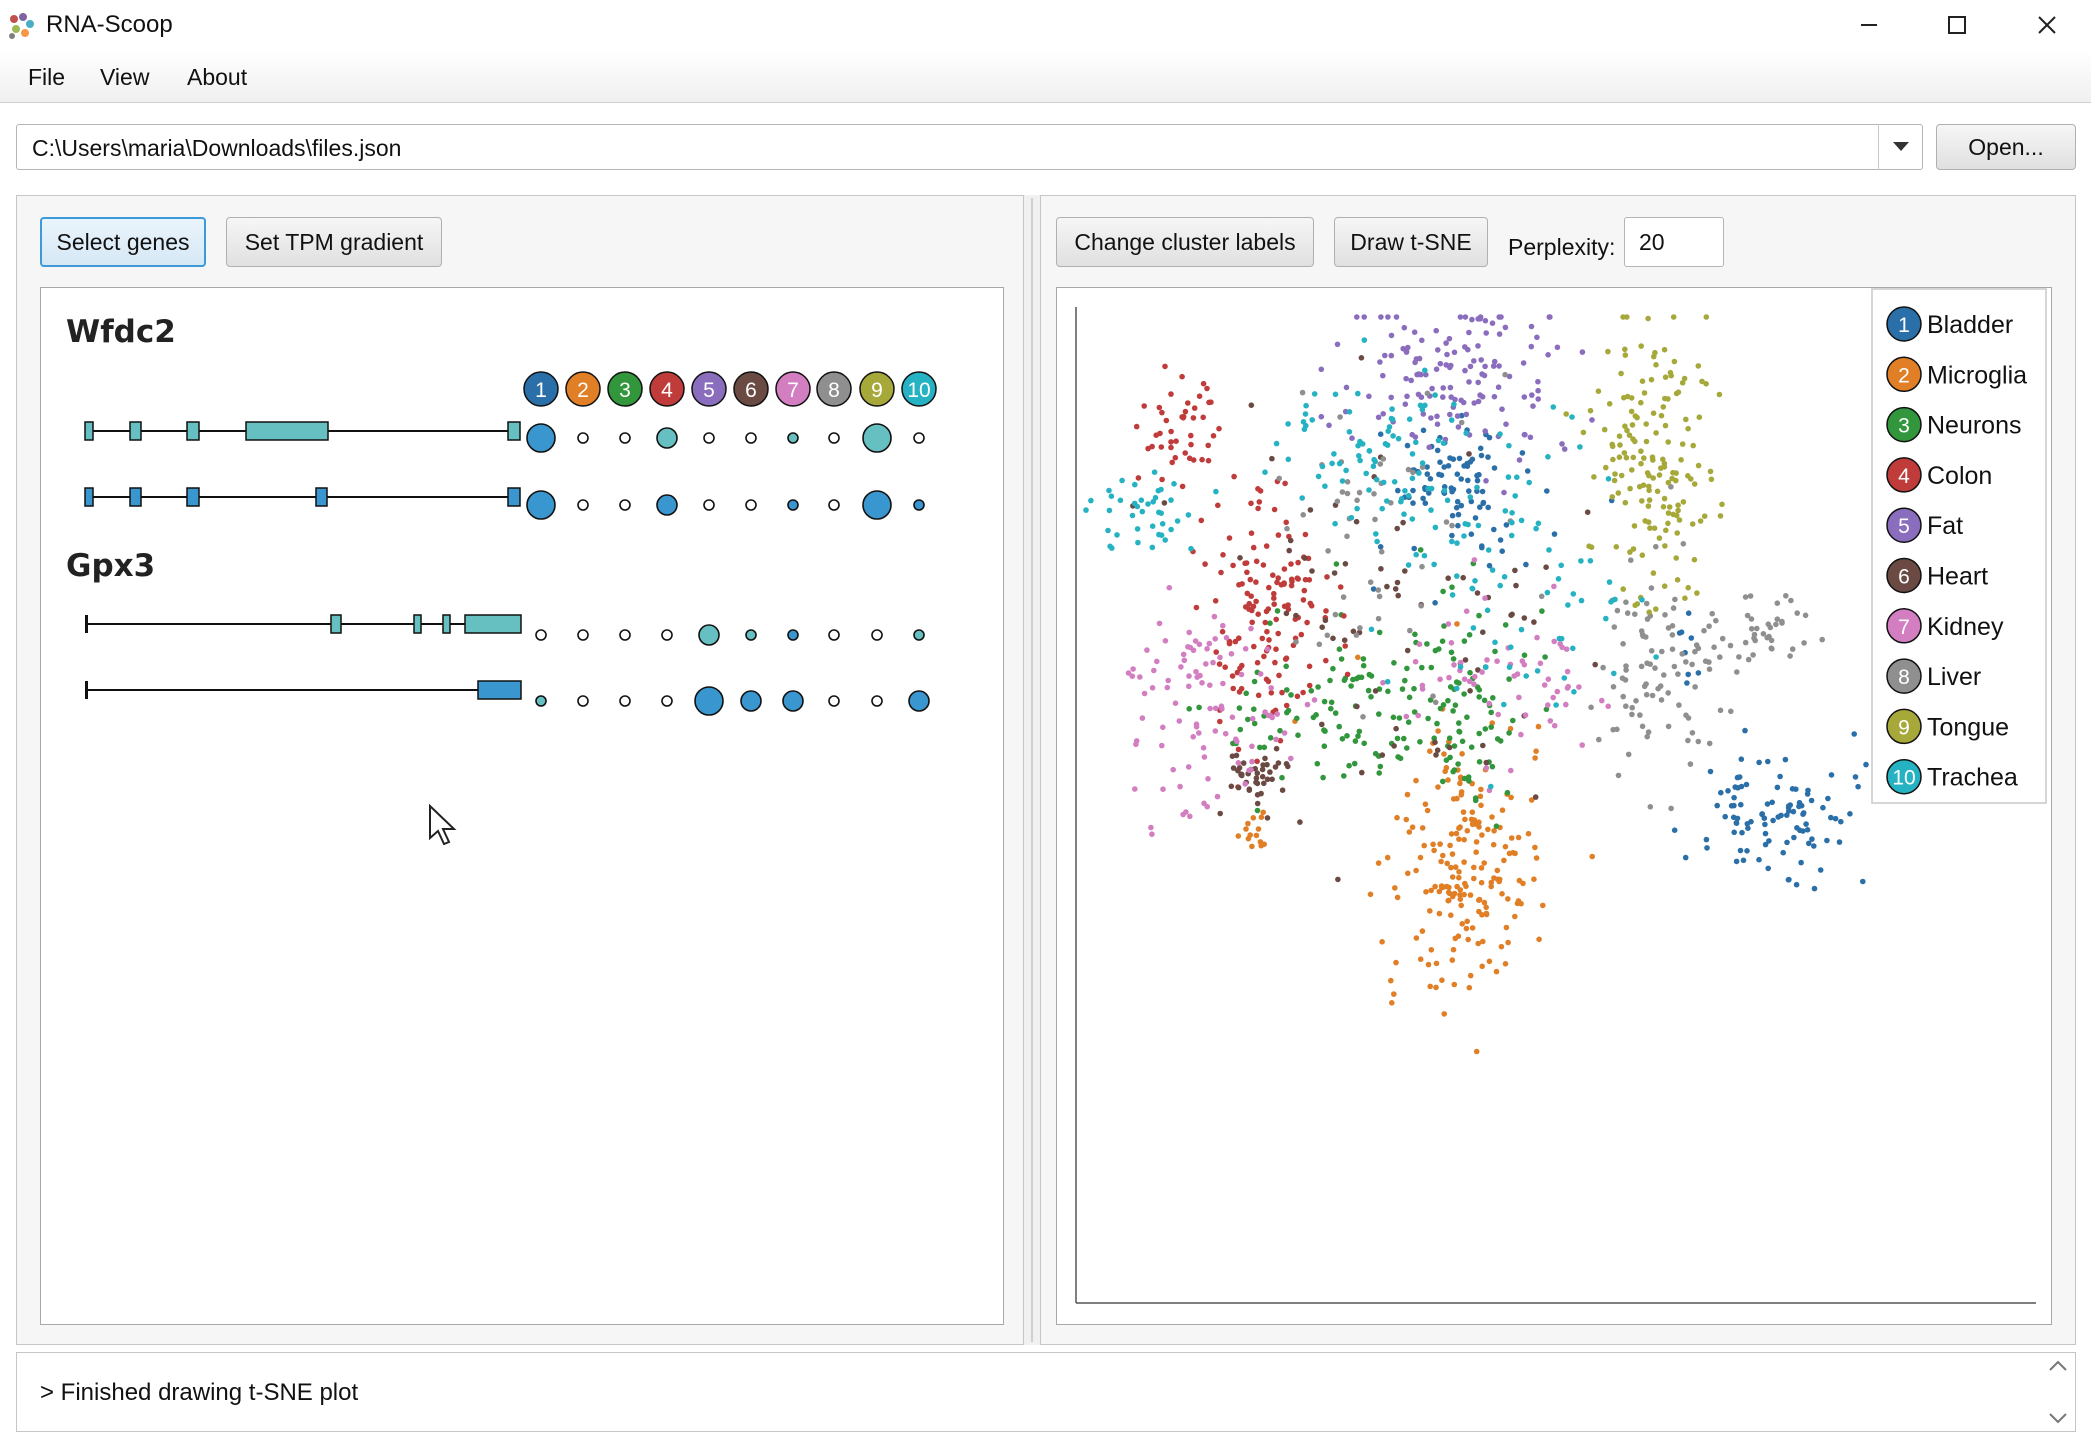  What do you see at coordinates (2046, 25) in the screenshot?
I see `close-button` at bounding box center [2046, 25].